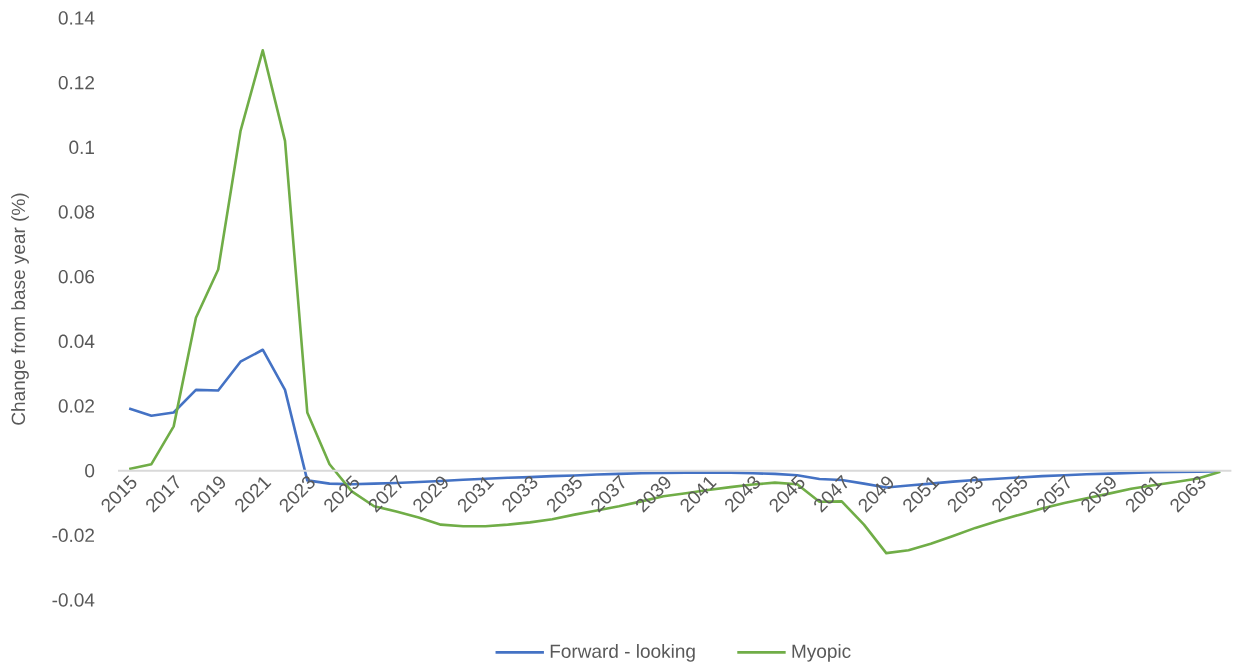 The width and height of the screenshot is (1238, 665). Describe the element at coordinates (81, 147) in the screenshot. I see `y-tick-label: 0.1` at that location.